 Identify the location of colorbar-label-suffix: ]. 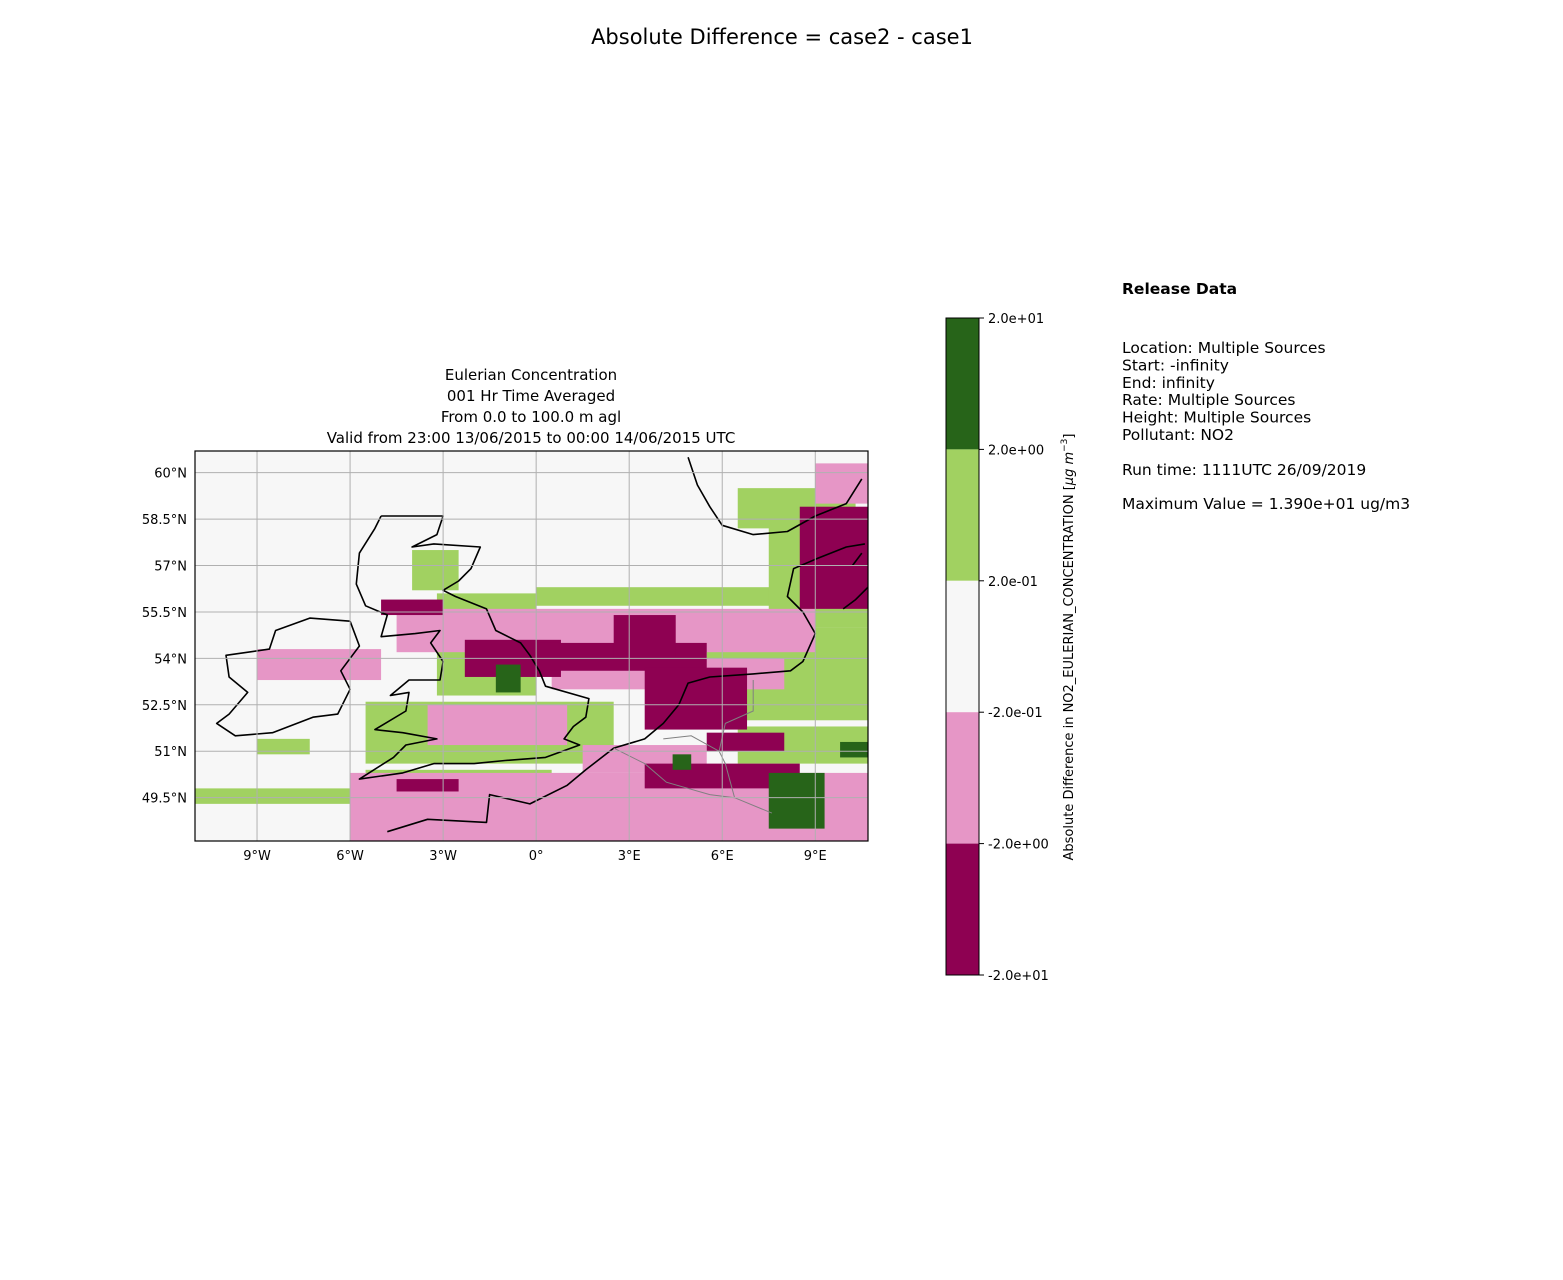
(1069, 436).